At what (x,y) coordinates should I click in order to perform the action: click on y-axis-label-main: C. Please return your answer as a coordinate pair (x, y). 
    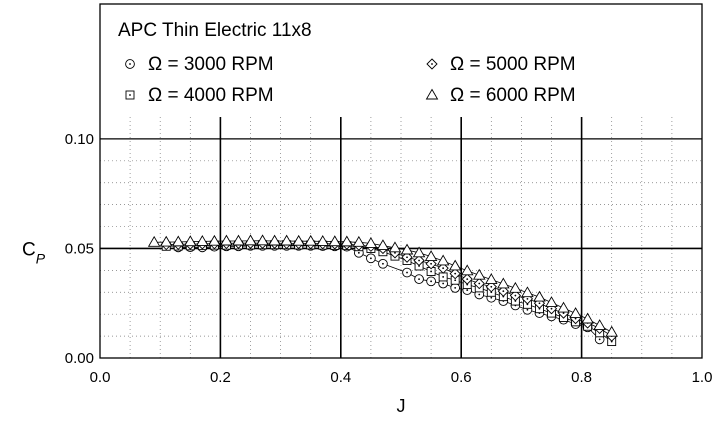
    Looking at the image, I should click on (29, 249).